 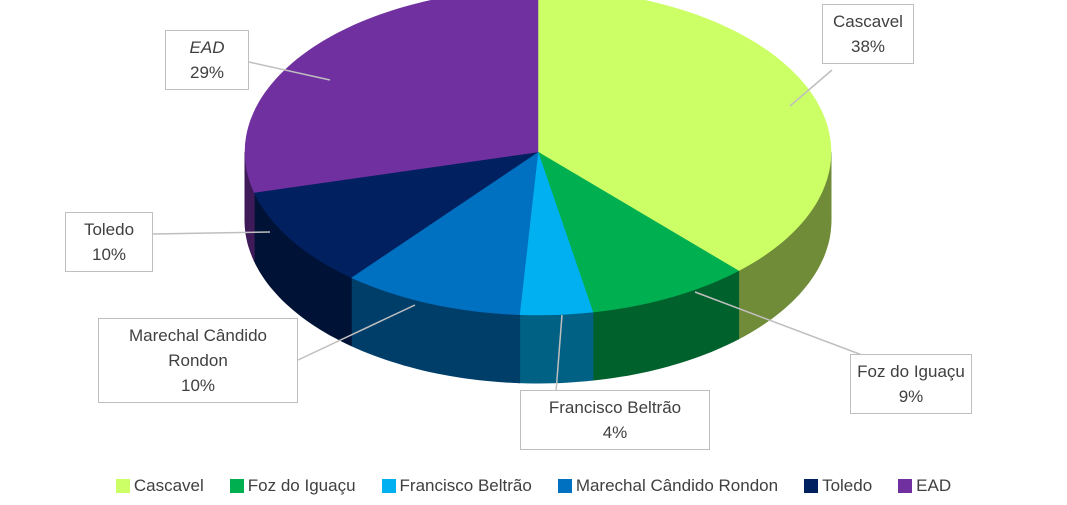 I want to click on legend-item: Francisco Beltrão, so click(x=456, y=486).